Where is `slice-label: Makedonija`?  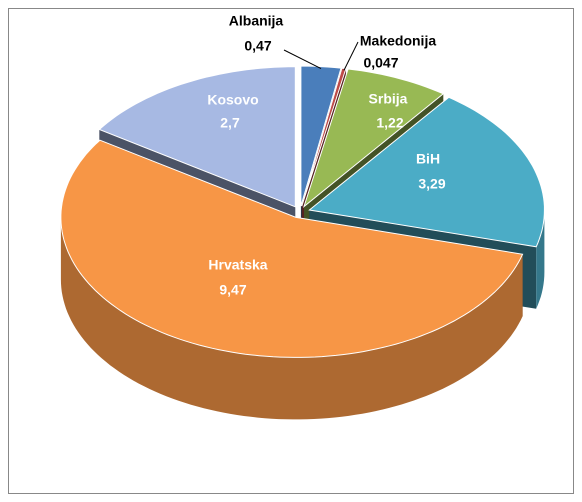 slice-label: Makedonija is located at coordinates (398, 41).